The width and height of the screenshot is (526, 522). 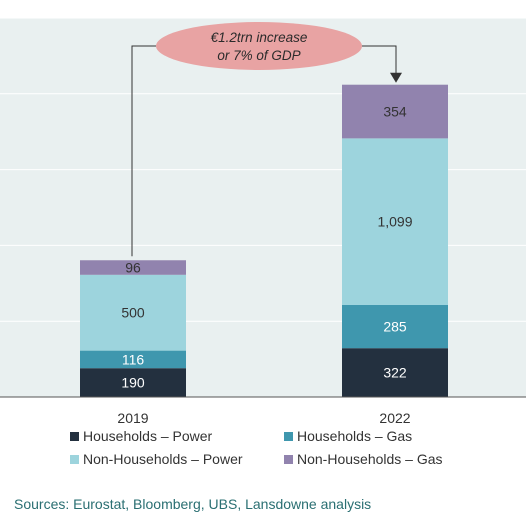 What do you see at coordinates (163, 459) in the screenshot?
I see `legend-label: Non-Households – Power` at bounding box center [163, 459].